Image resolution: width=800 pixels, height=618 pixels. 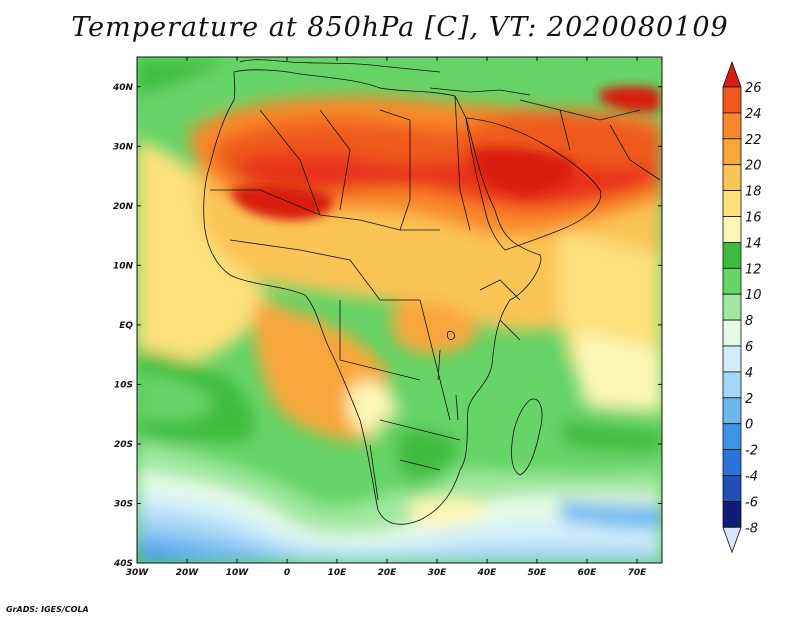 What do you see at coordinates (123, 504) in the screenshot?
I see `lat-tick-label: 30S` at bounding box center [123, 504].